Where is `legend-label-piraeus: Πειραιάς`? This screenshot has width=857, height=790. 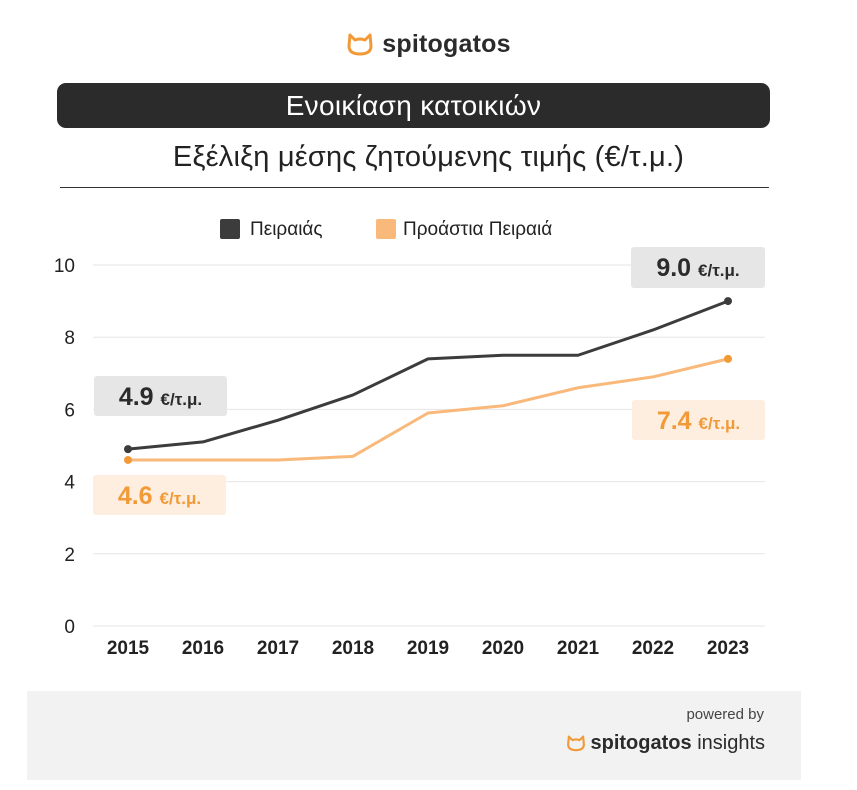 legend-label-piraeus: Πειραιάς is located at coordinates (286, 229).